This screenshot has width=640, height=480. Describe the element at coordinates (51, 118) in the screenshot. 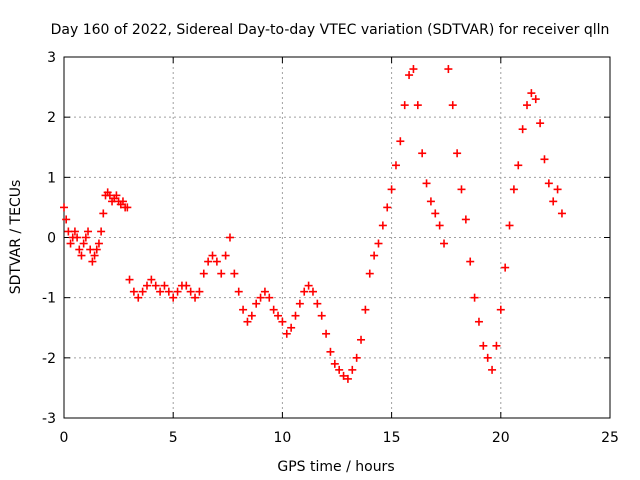

I see `y-tick-label: 2` at that location.